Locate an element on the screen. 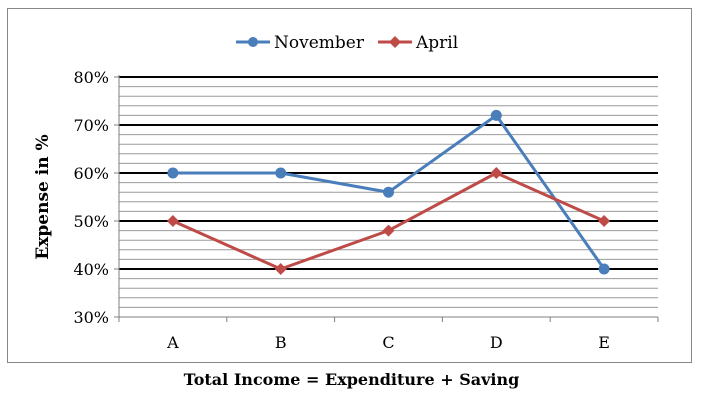 The height and width of the screenshot is (415, 703). y-tick-label: 80% is located at coordinates (91, 77).